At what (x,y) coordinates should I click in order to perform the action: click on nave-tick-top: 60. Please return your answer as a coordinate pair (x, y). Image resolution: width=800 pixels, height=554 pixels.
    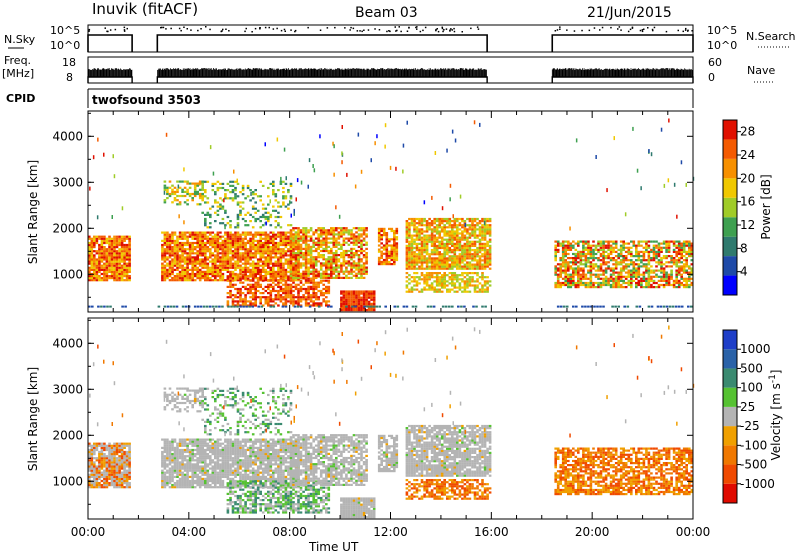
    Looking at the image, I should click on (715, 62).